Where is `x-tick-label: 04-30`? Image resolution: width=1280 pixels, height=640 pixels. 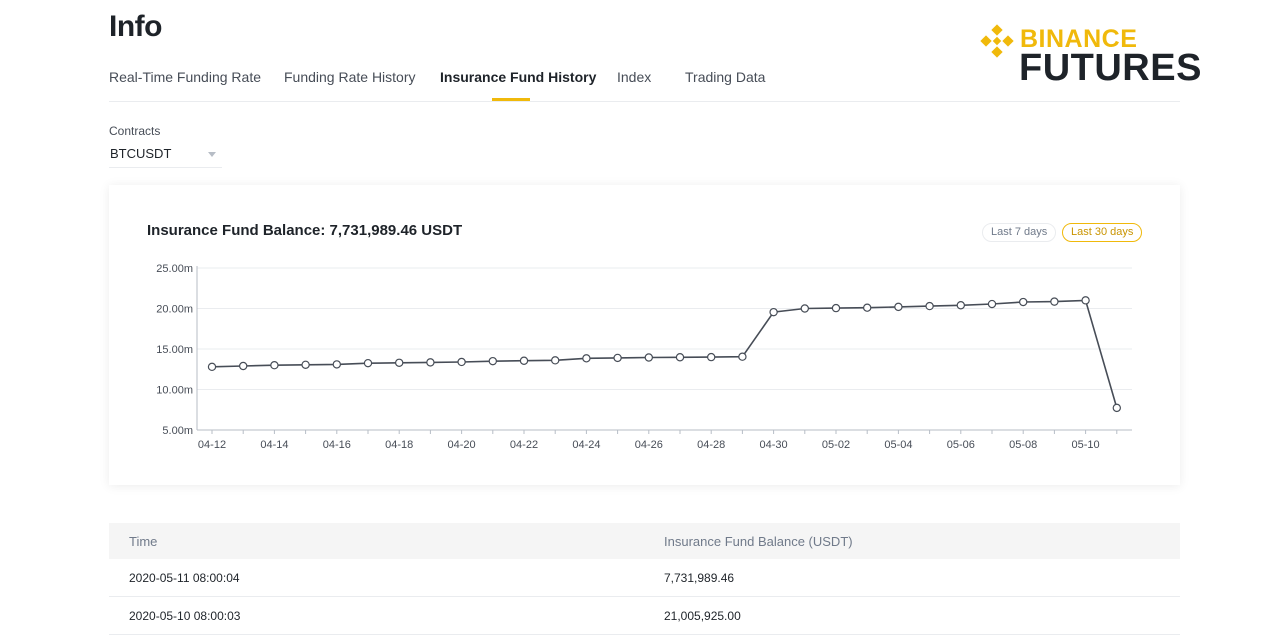
x-tick-label: 04-30 is located at coordinates (774, 445).